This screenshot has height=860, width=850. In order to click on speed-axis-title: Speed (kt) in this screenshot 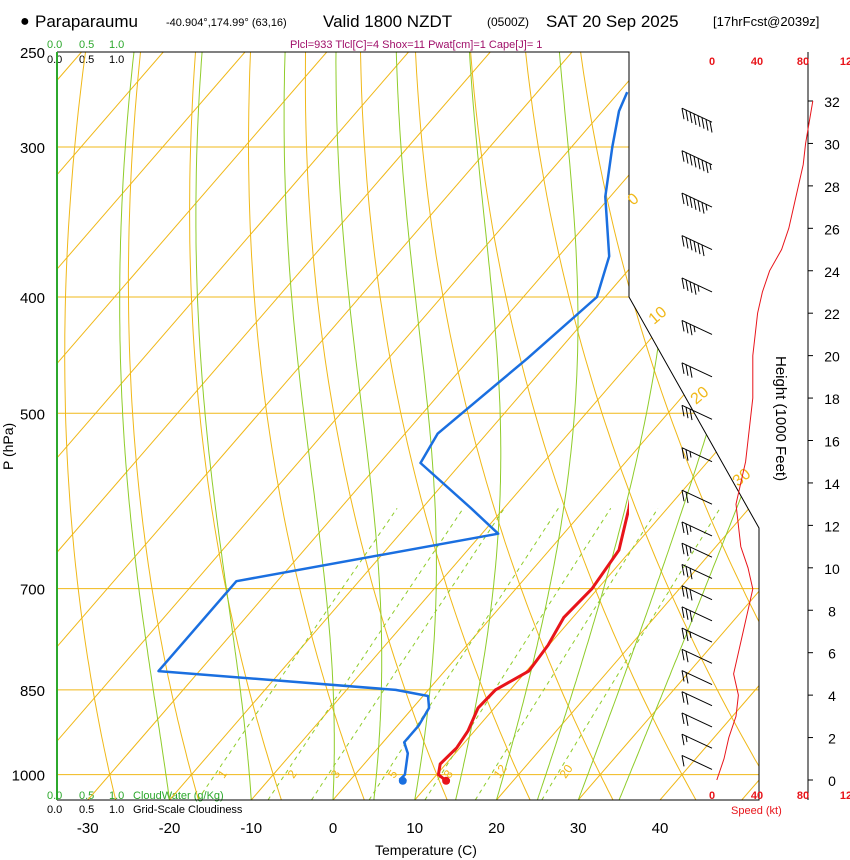, I will do `click(756, 811)`.